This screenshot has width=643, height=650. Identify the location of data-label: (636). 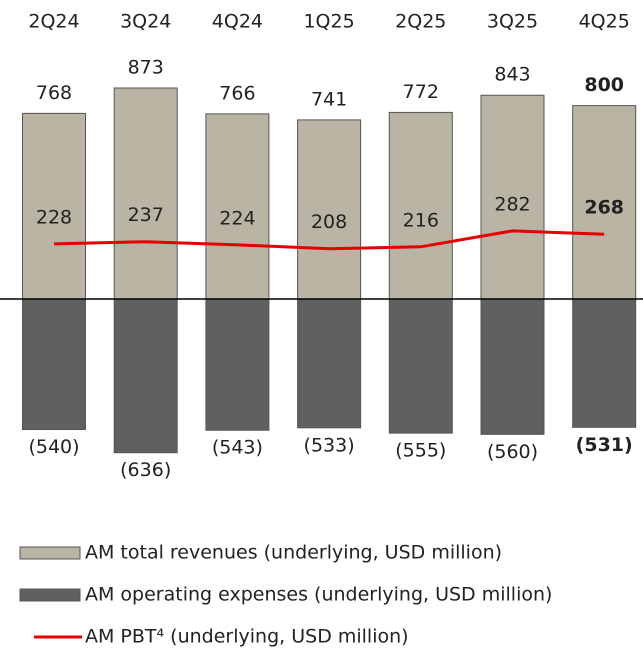
(145, 470).